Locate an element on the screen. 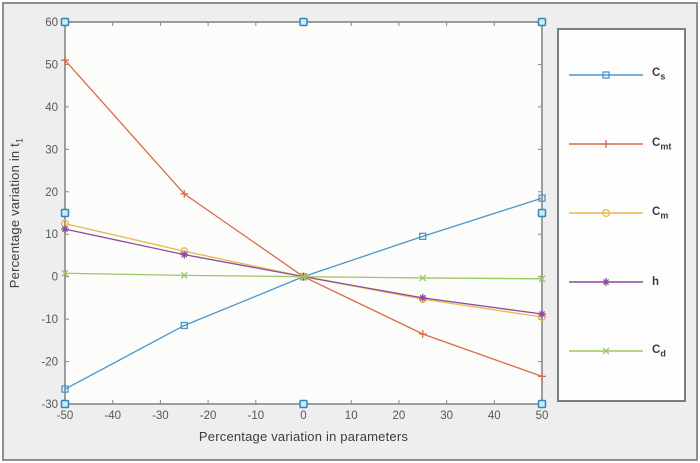 The height and width of the screenshot is (463, 700). legend-label-h: h is located at coordinates (656, 282).